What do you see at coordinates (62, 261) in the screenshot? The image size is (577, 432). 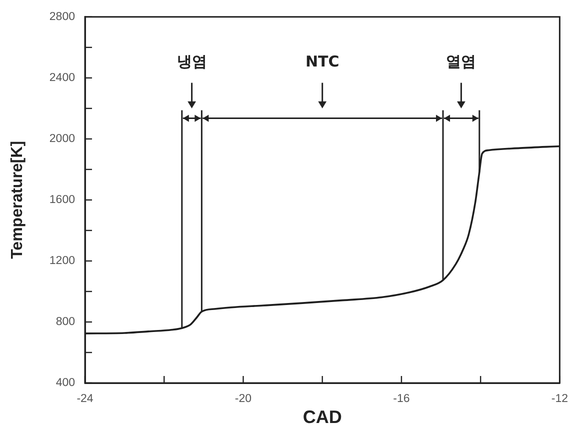 I see `y-tick-label: 1200` at bounding box center [62, 261].